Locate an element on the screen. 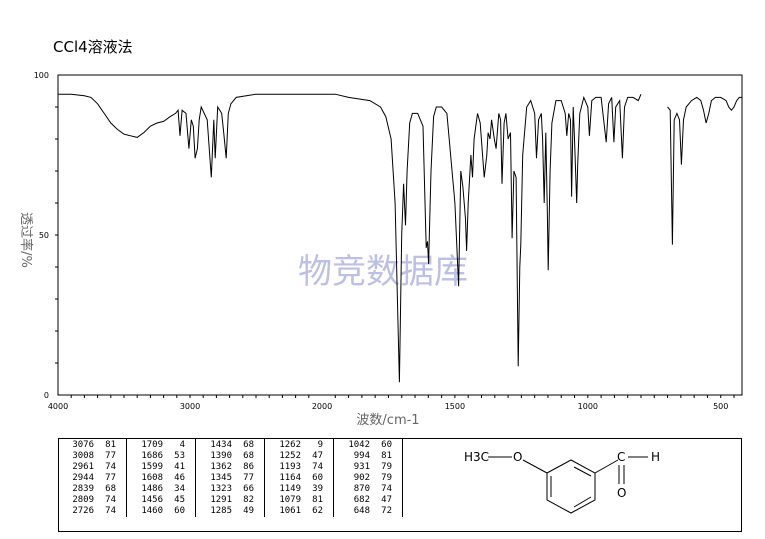  peak-transmittance: 72 is located at coordinates (386, 511).